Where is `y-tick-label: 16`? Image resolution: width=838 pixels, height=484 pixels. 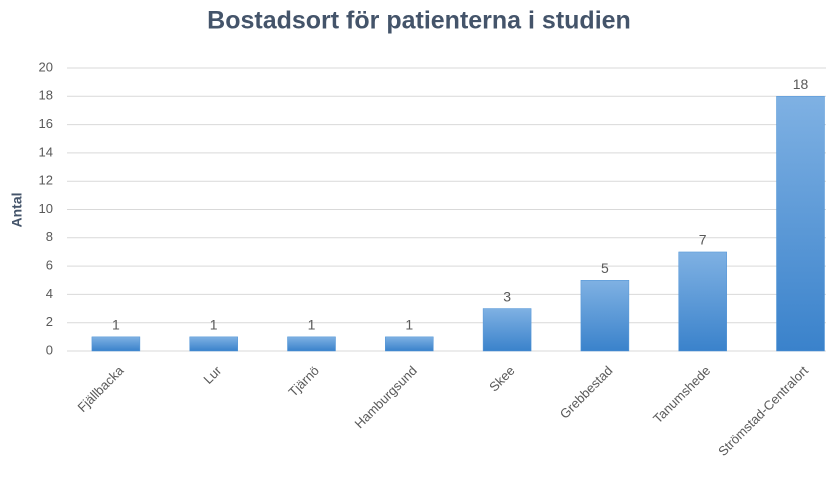 y-tick-label: 16 is located at coordinates (46, 123).